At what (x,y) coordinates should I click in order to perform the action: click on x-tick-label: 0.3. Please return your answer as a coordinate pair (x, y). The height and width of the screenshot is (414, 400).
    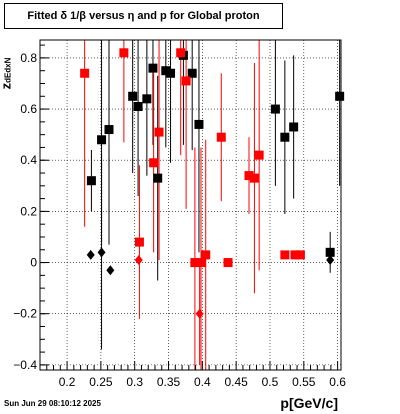
    Looking at the image, I should click on (134, 382).